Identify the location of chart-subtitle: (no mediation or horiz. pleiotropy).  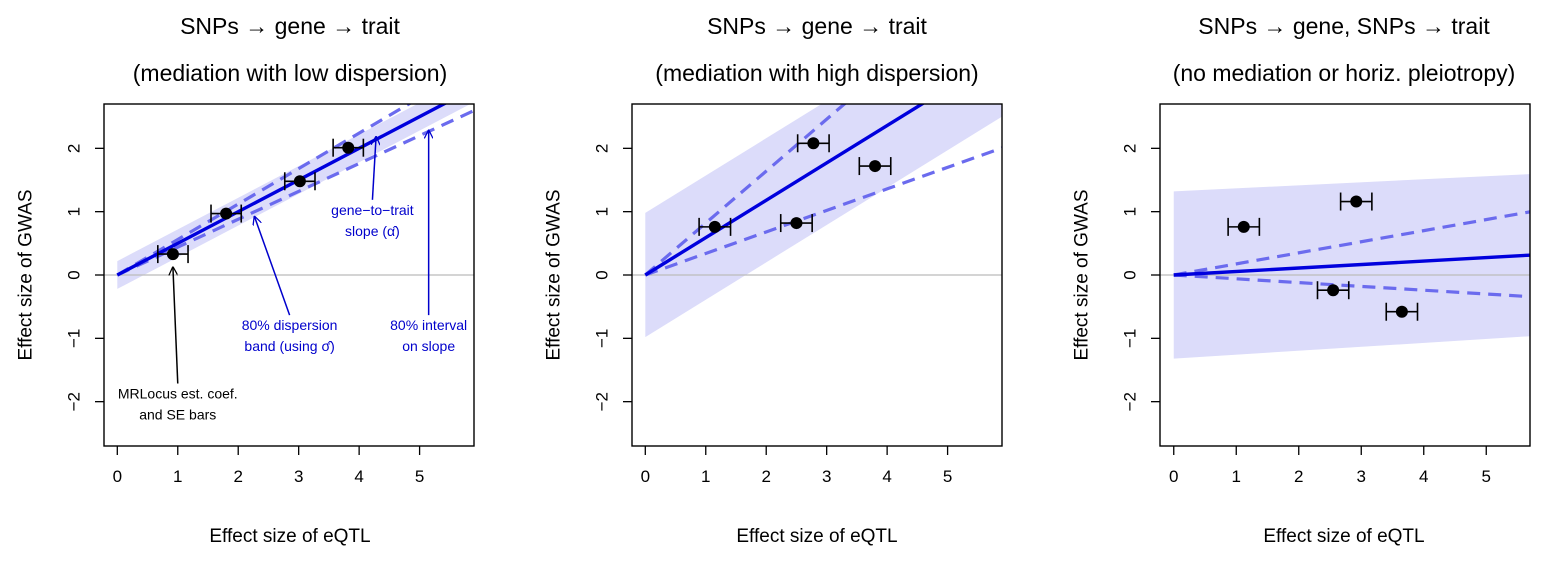
(1344, 73).